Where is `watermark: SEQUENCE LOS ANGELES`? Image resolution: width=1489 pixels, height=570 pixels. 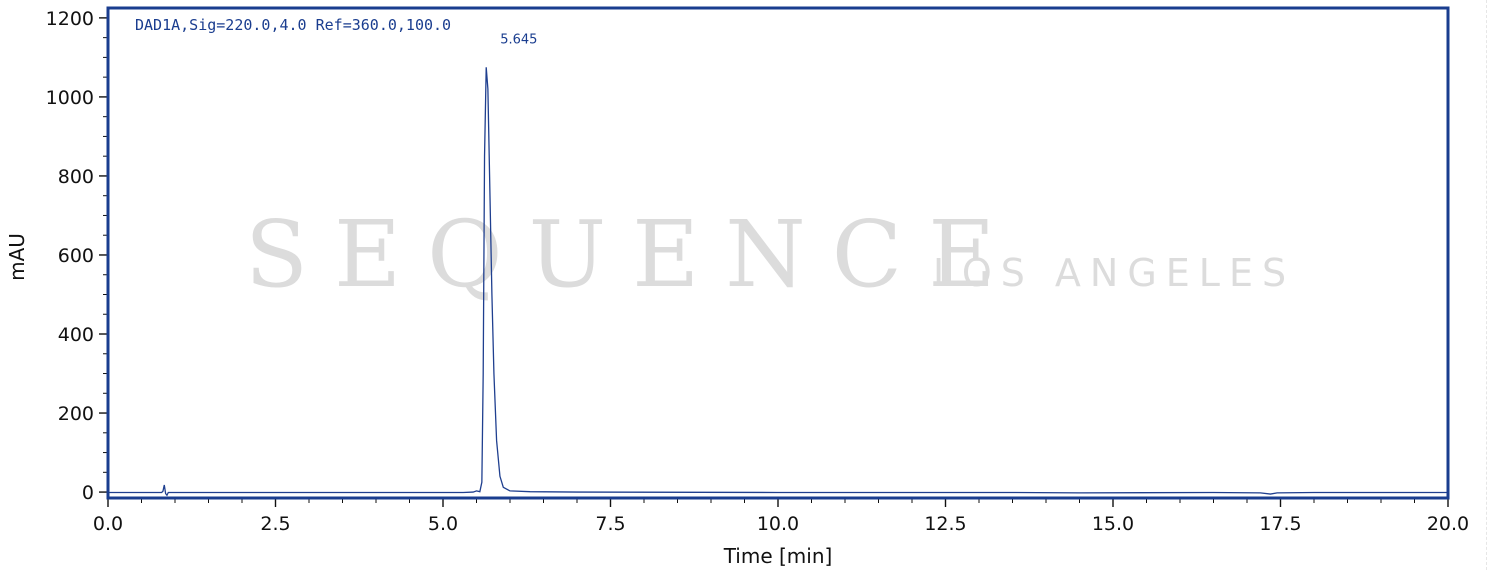
watermark: SEQUENCE LOS ANGELES is located at coordinates (770, 254).